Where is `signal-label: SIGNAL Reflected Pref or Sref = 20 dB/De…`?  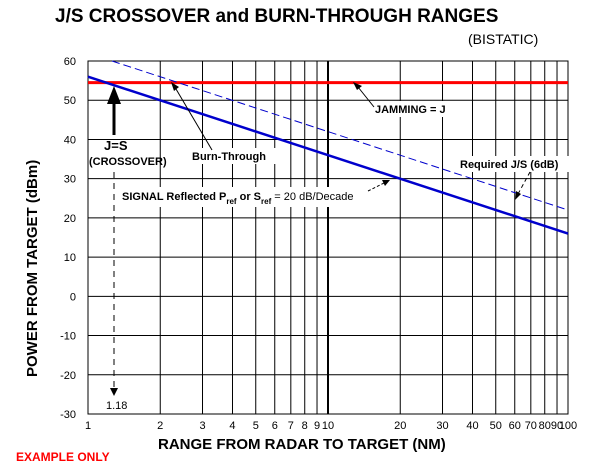
signal-label: SIGNAL Reflected Pref or Sref = 20 dB/De… is located at coordinates (238, 198).